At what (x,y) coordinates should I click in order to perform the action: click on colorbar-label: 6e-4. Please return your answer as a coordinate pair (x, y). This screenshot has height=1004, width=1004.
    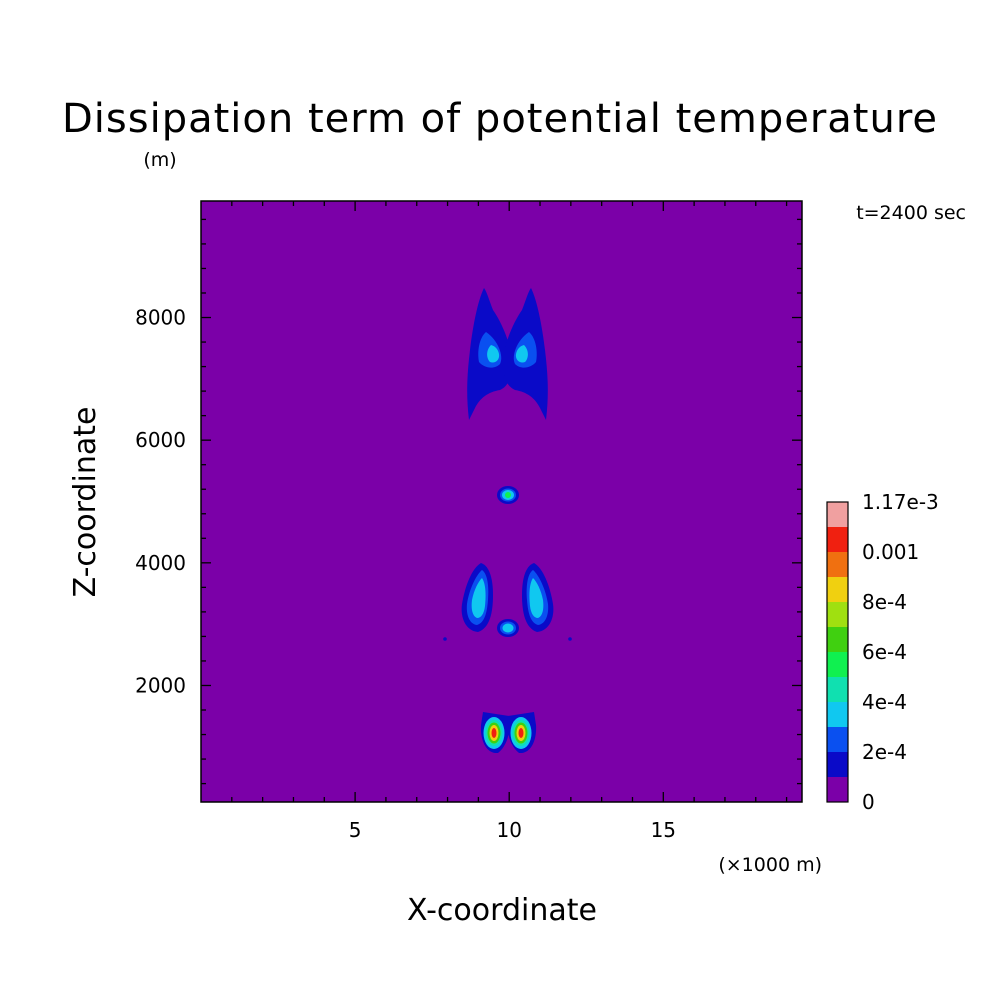
    Looking at the image, I should click on (884, 652).